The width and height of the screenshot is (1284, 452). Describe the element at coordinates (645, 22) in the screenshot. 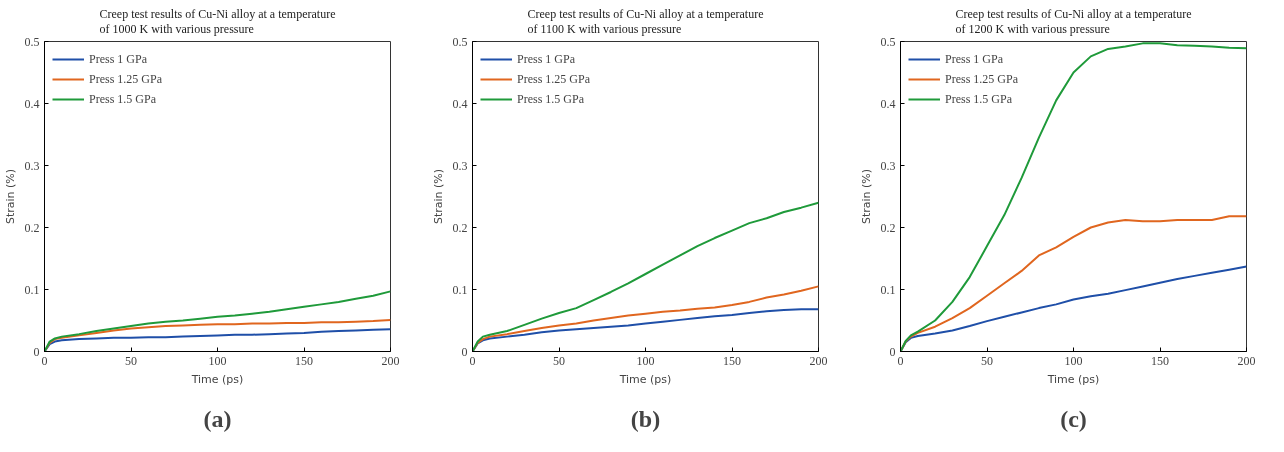

I see `chart-title: Creep test results of Cu-Ni alloy at a temperature of 1100 K with various pressure` at that location.